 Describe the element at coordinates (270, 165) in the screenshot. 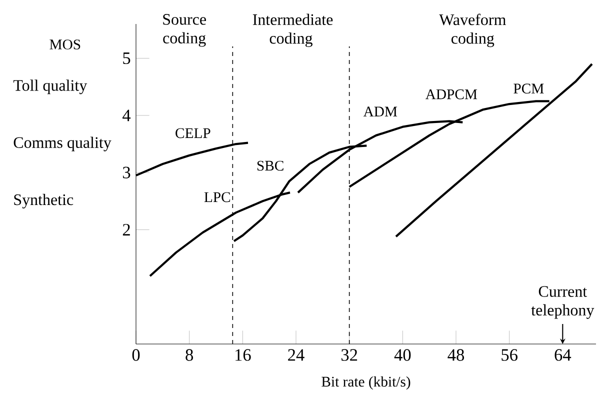

I see `series-label: SBC` at that location.